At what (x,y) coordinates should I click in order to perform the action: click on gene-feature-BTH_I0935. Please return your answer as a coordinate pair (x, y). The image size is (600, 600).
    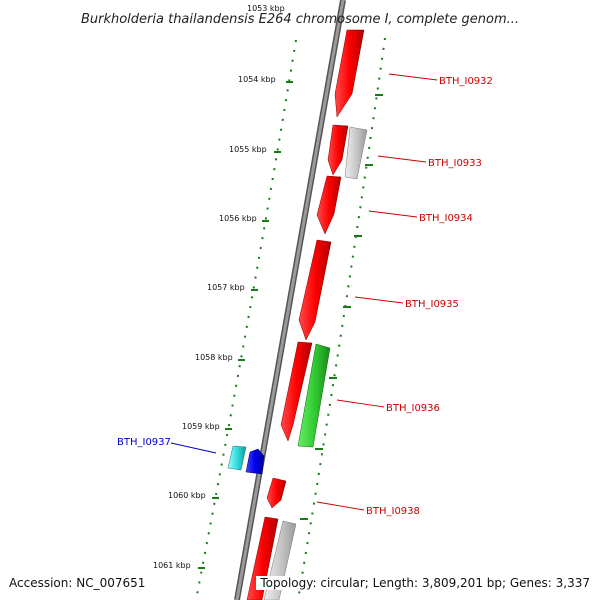
    Looking at the image, I should click on (315, 290).